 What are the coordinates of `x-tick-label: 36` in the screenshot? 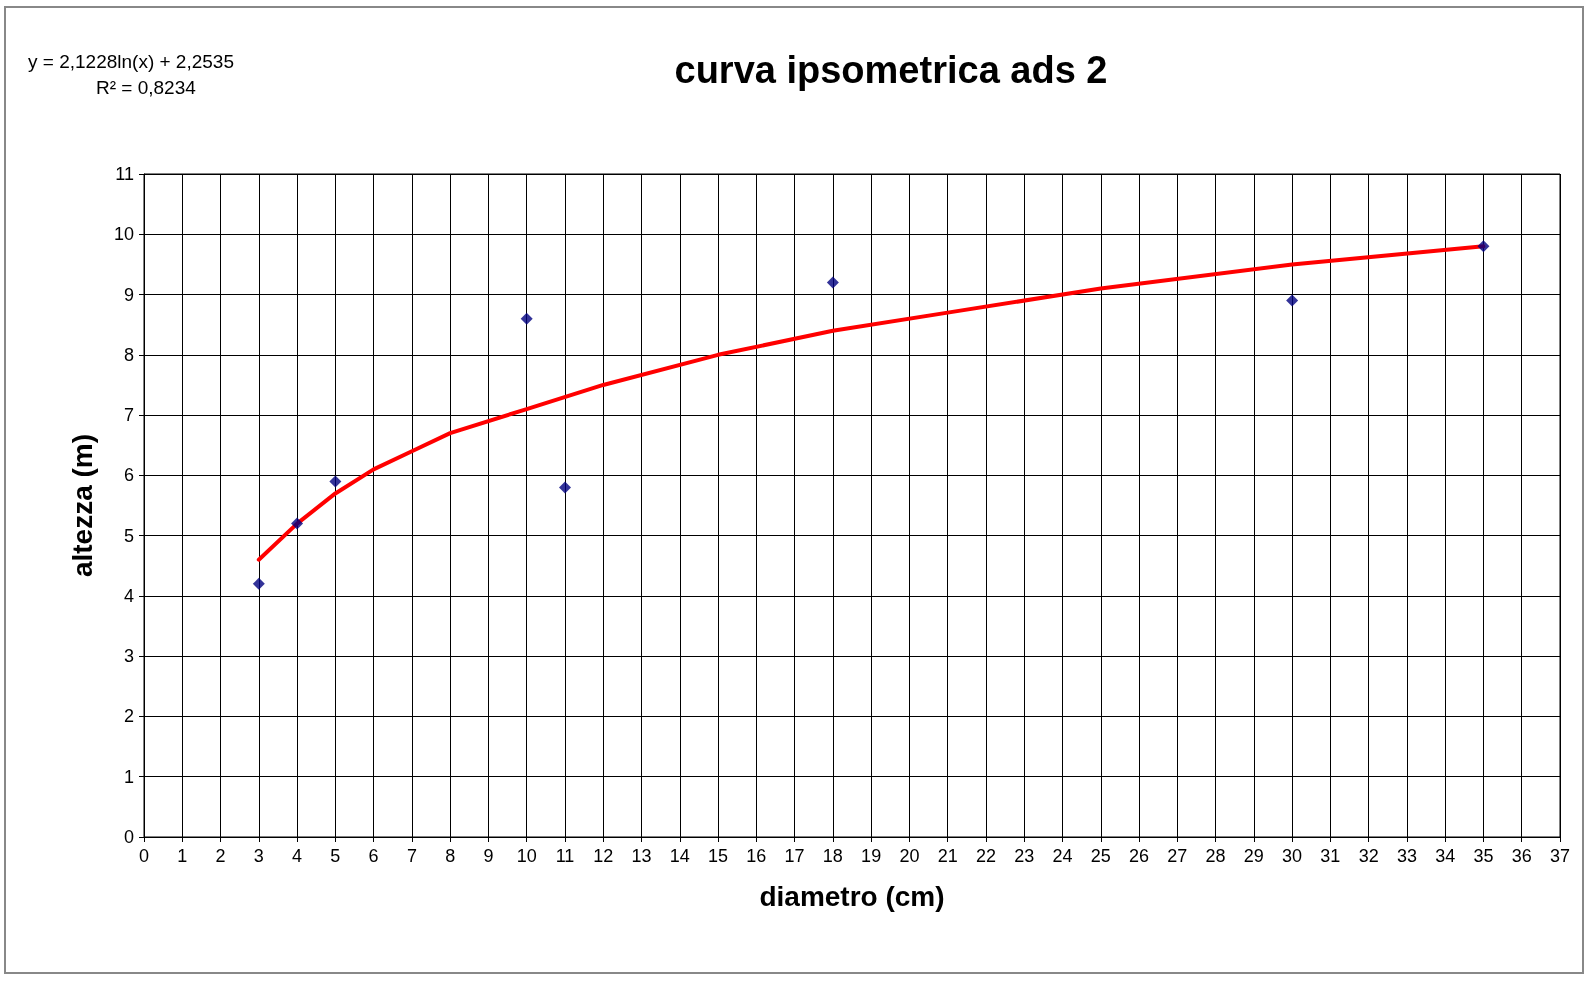 It's located at (1521, 856).